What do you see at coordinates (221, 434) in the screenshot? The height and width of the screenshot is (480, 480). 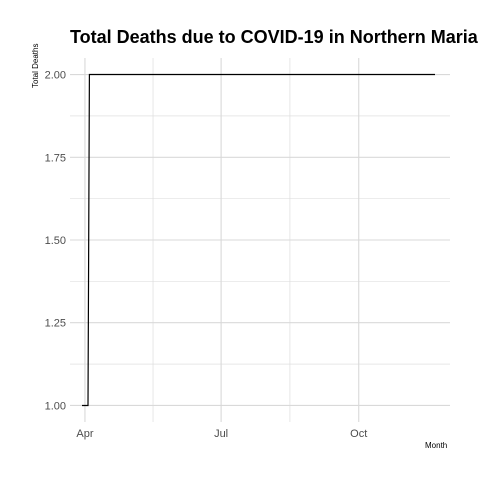 I see `x-tick-label: Jul` at bounding box center [221, 434].